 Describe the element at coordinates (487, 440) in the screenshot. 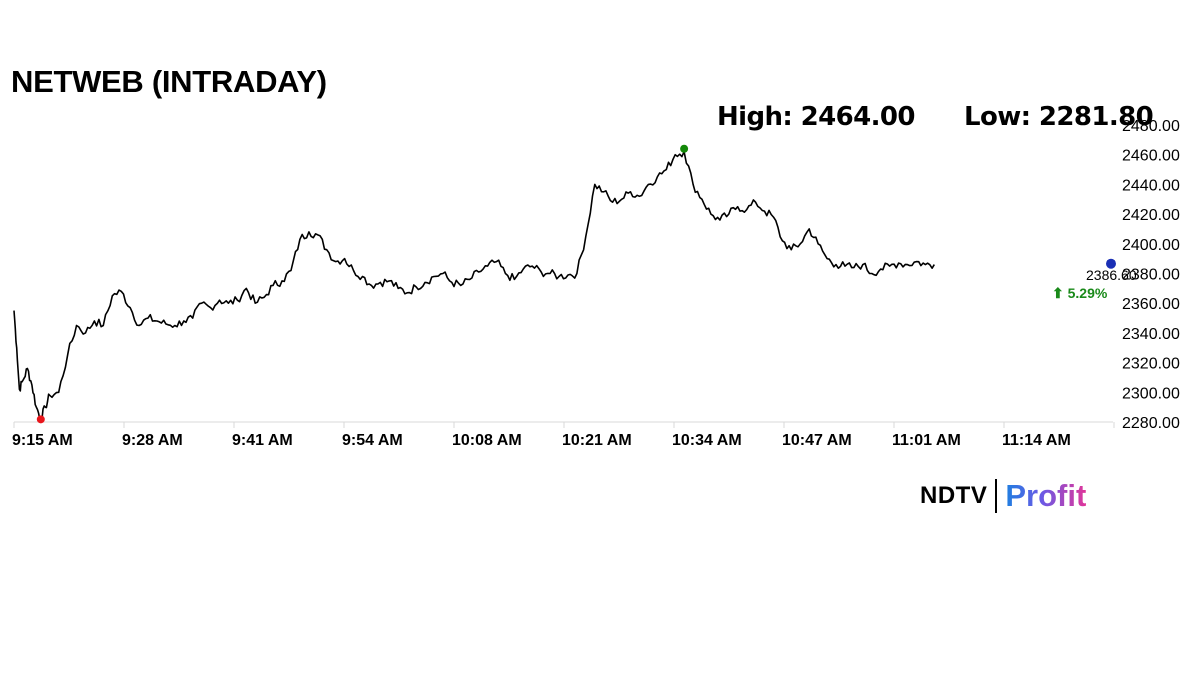

I see `x-tick-label: 10:08 AM` at that location.